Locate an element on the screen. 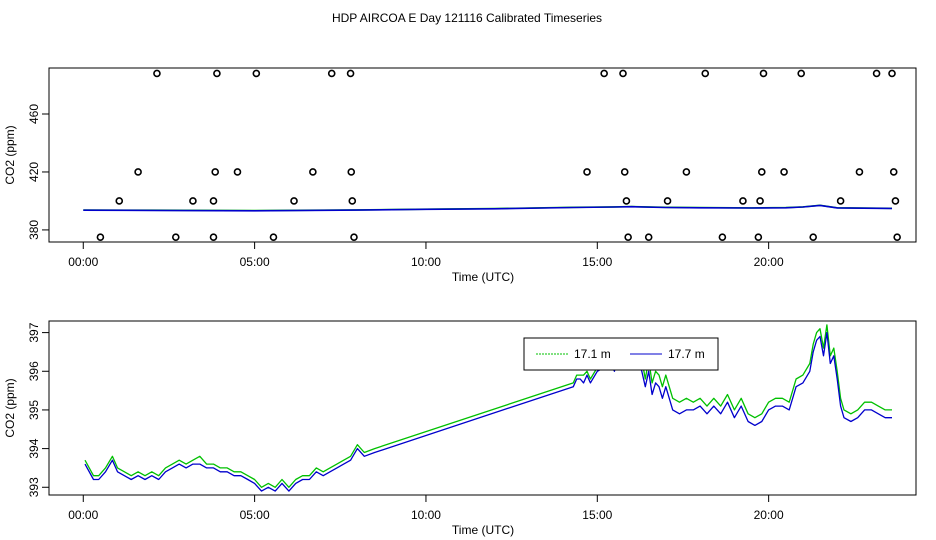 The height and width of the screenshot is (540, 936). bottom-x-tick-label-3: 15:00 is located at coordinates (597, 515).